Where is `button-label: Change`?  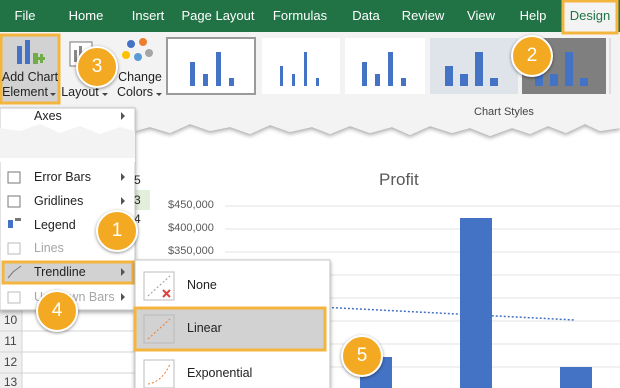
button-label: Change is located at coordinates (140, 77).